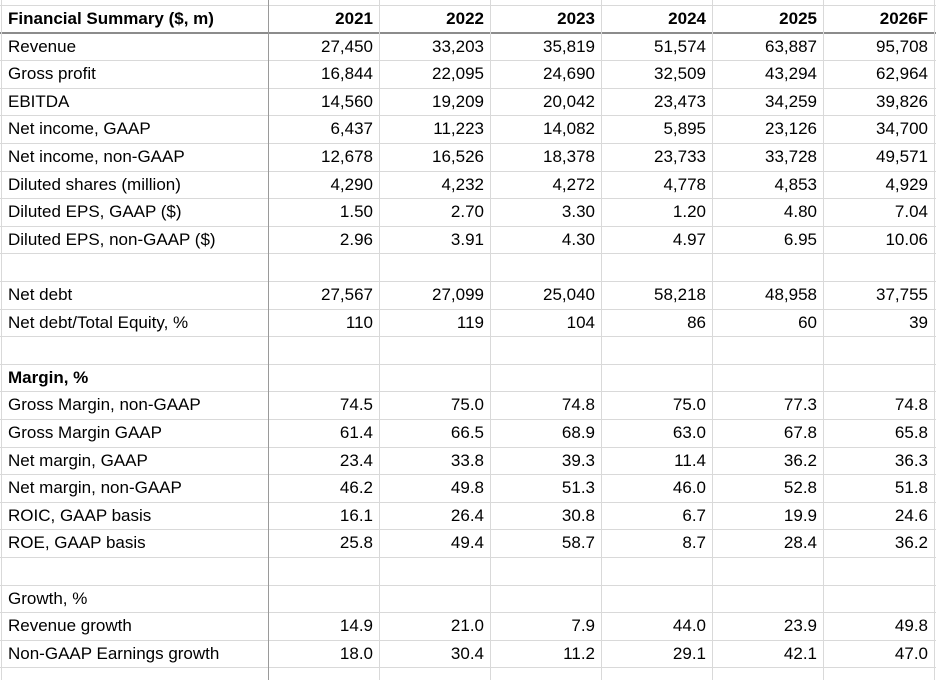  What do you see at coordinates (356, 653) in the screenshot?
I see `cell-value: 18.0` at bounding box center [356, 653].